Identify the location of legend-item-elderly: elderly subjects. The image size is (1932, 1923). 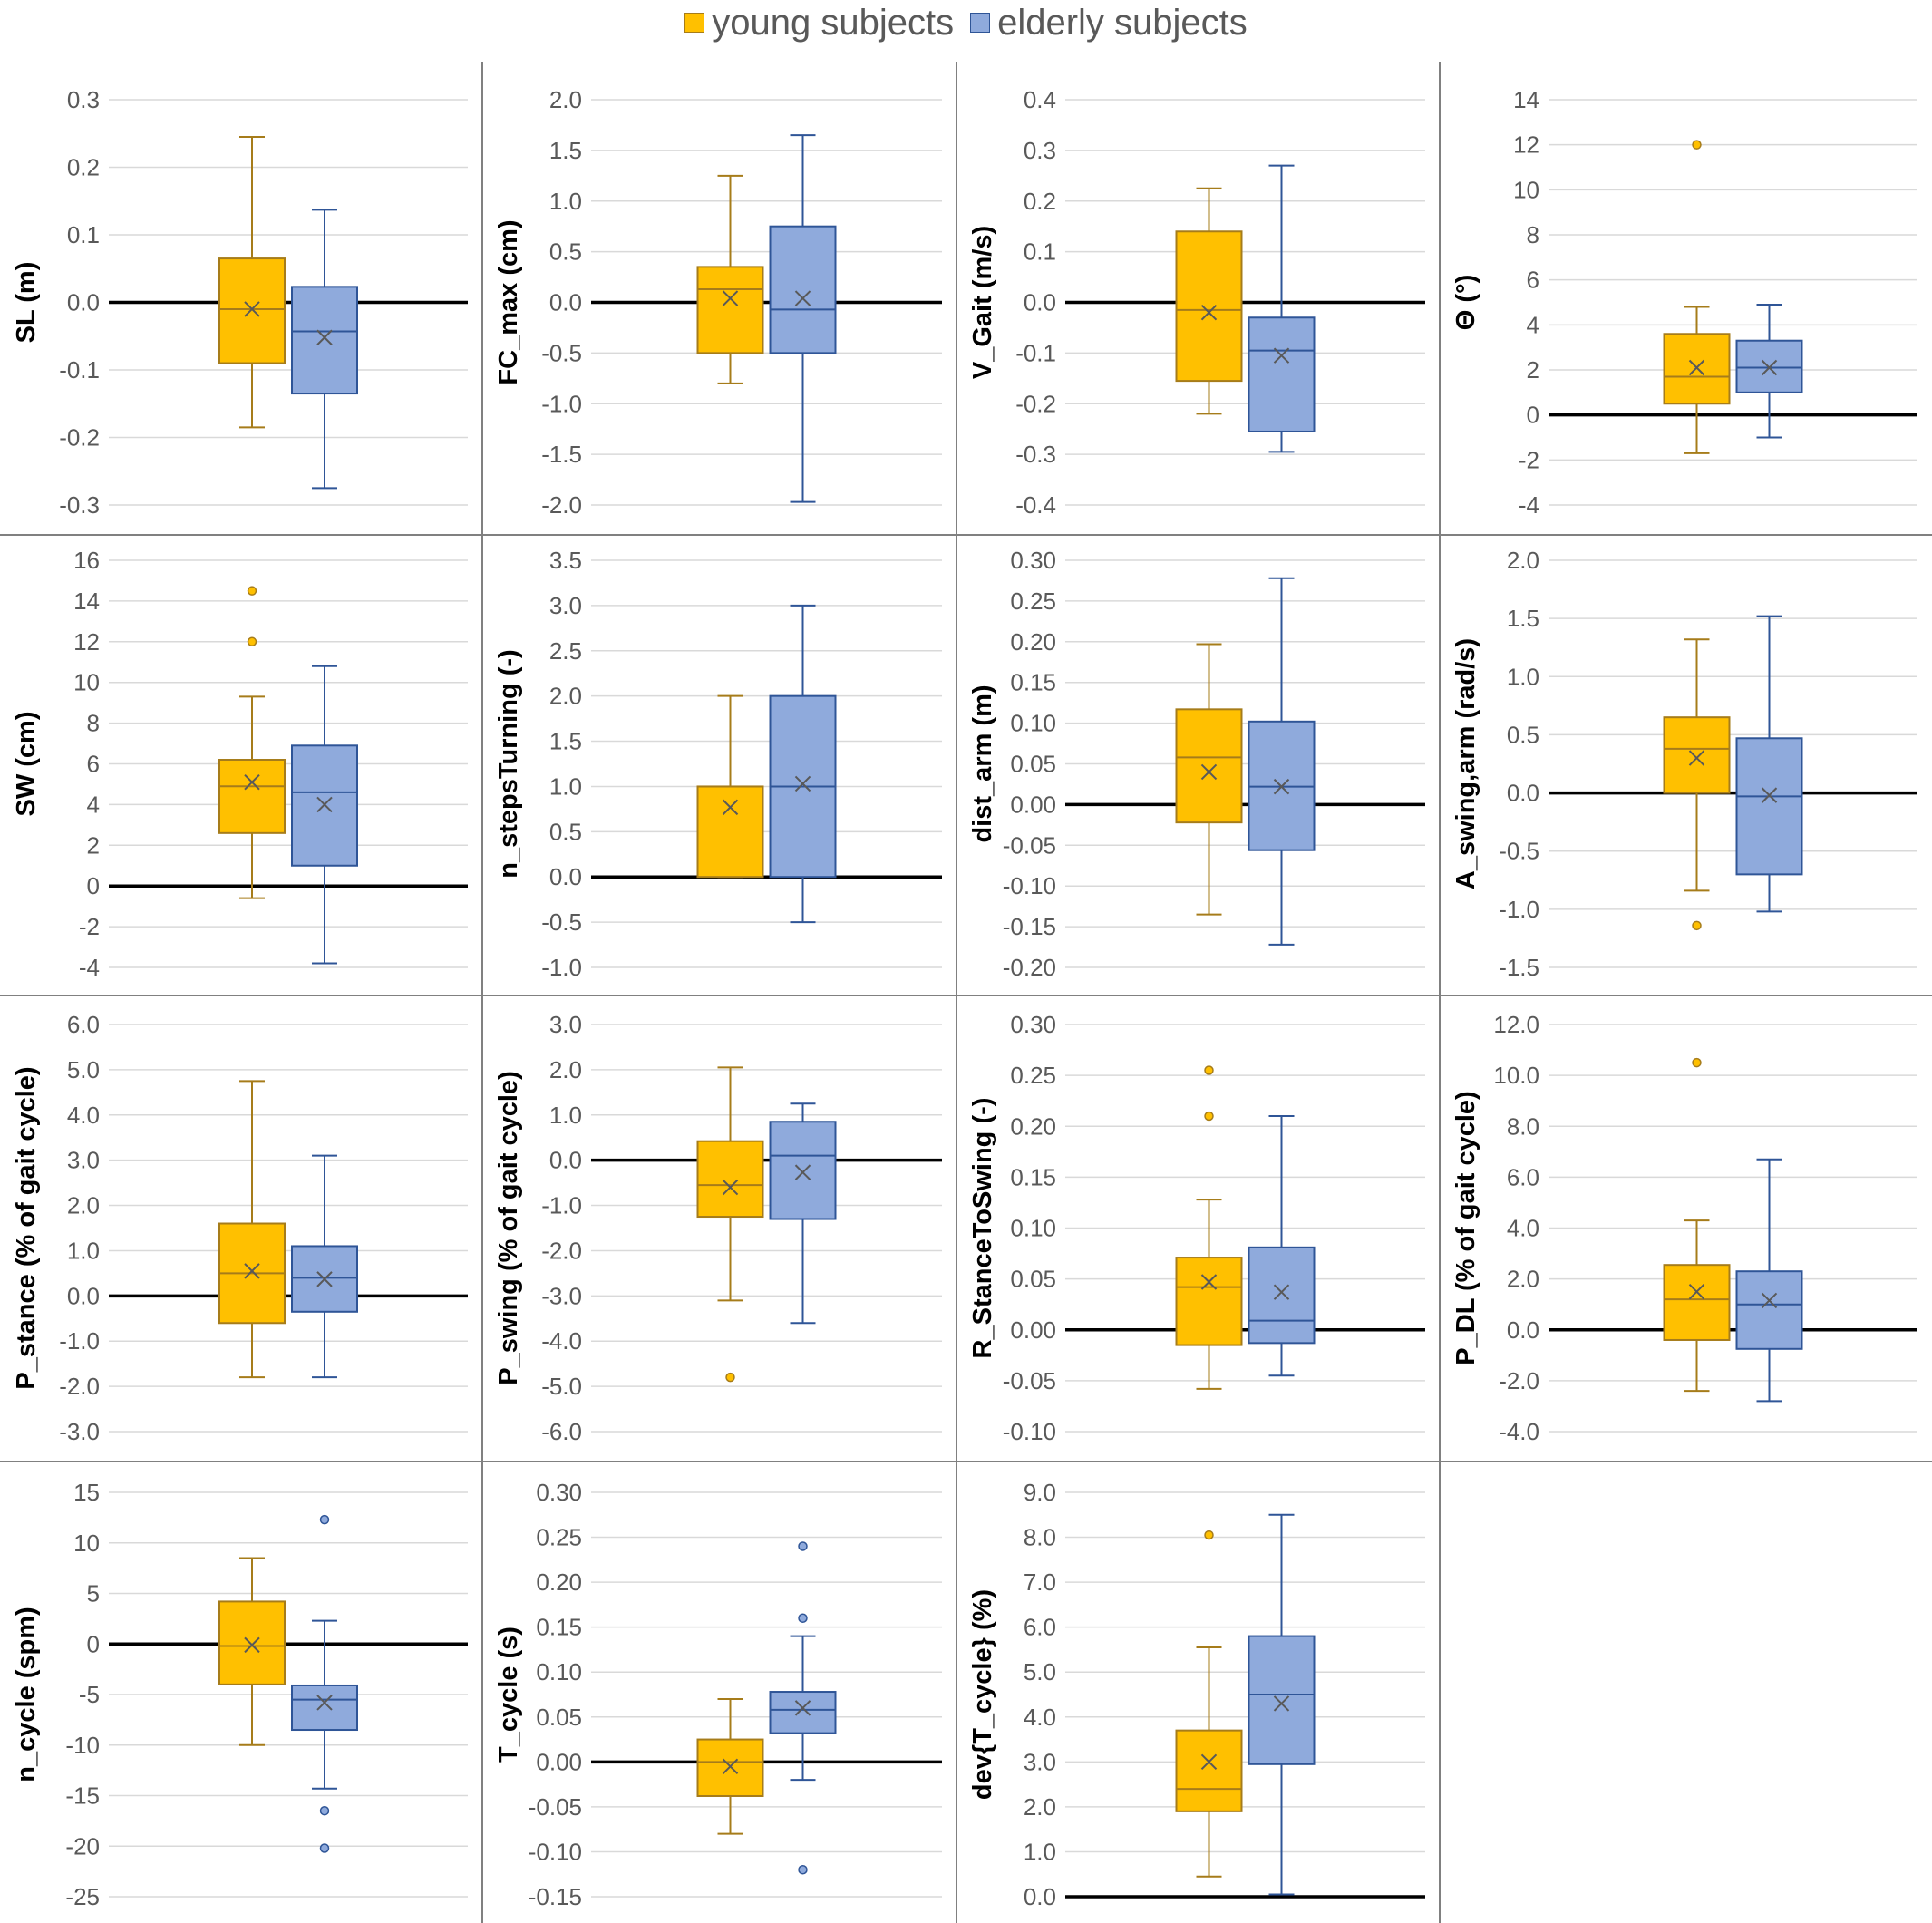
(1109, 23).